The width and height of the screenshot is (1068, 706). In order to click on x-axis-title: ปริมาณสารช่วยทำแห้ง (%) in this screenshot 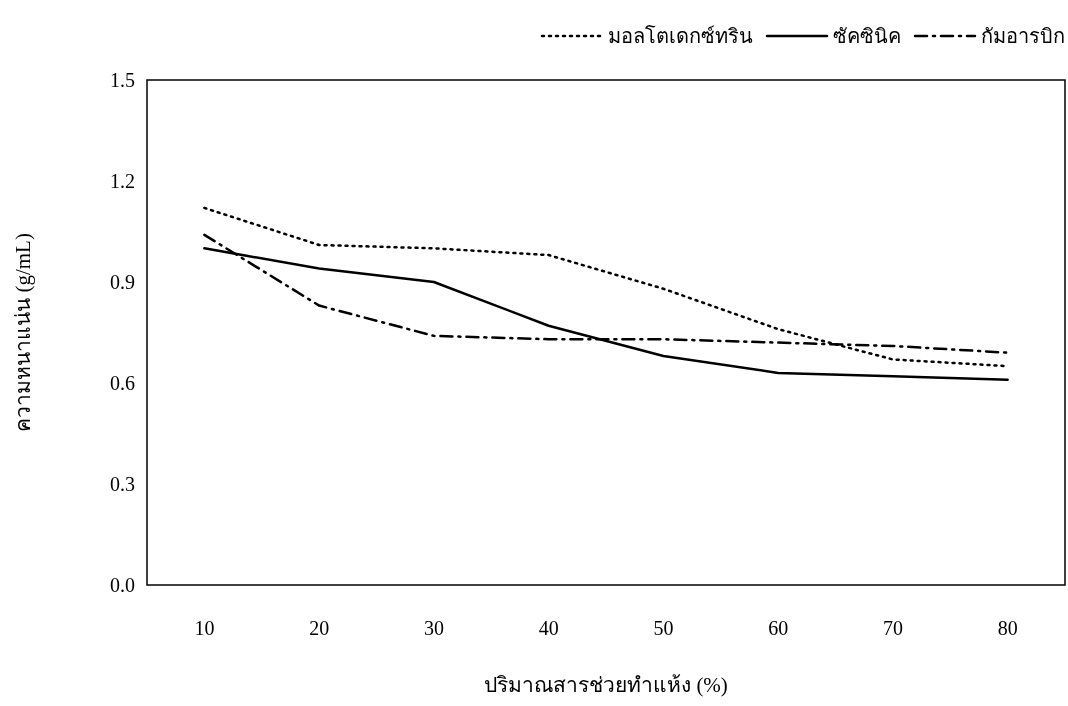, I will do `click(606, 685)`.